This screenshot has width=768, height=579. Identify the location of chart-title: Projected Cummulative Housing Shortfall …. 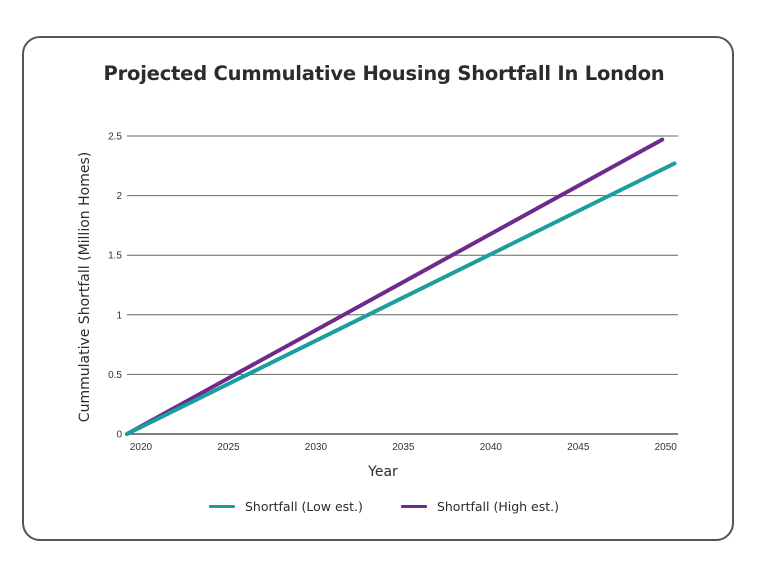
(384, 73).